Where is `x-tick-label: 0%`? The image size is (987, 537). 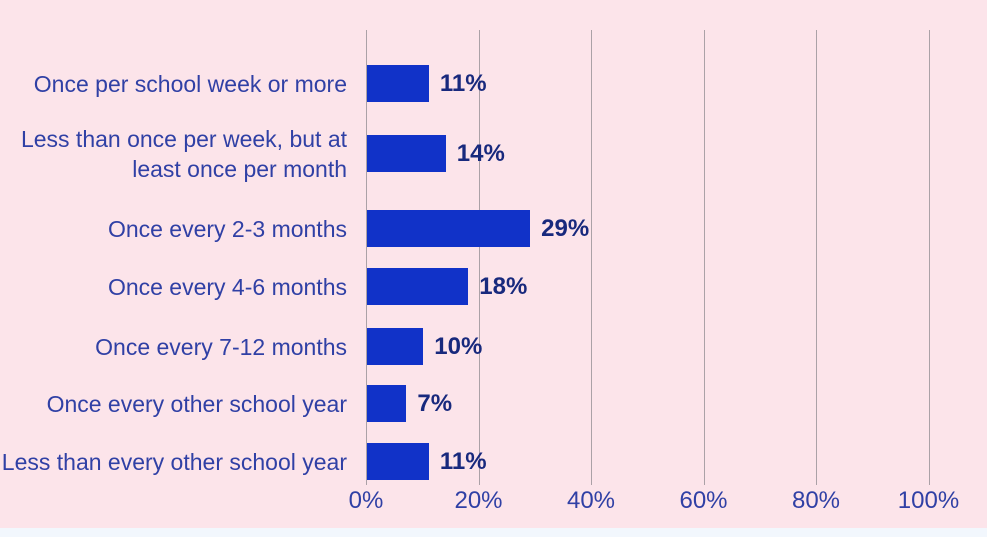 x-tick-label: 0% is located at coordinates (366, 500).